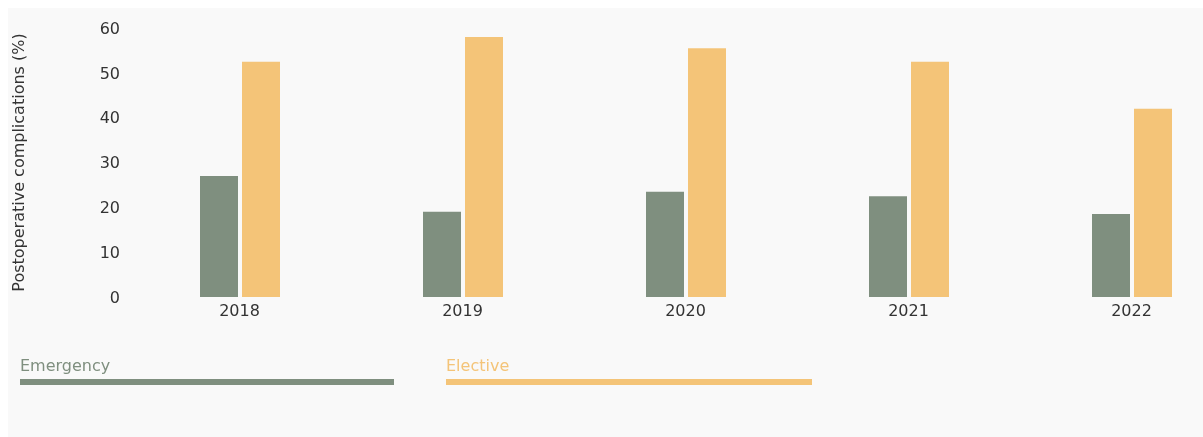 The width and height of the screenshot is (1203, 437). What do you see at coordinates (109, 28) in the screenshot?
I see `y-tick-label: 60` at bounding box center [109, 28].